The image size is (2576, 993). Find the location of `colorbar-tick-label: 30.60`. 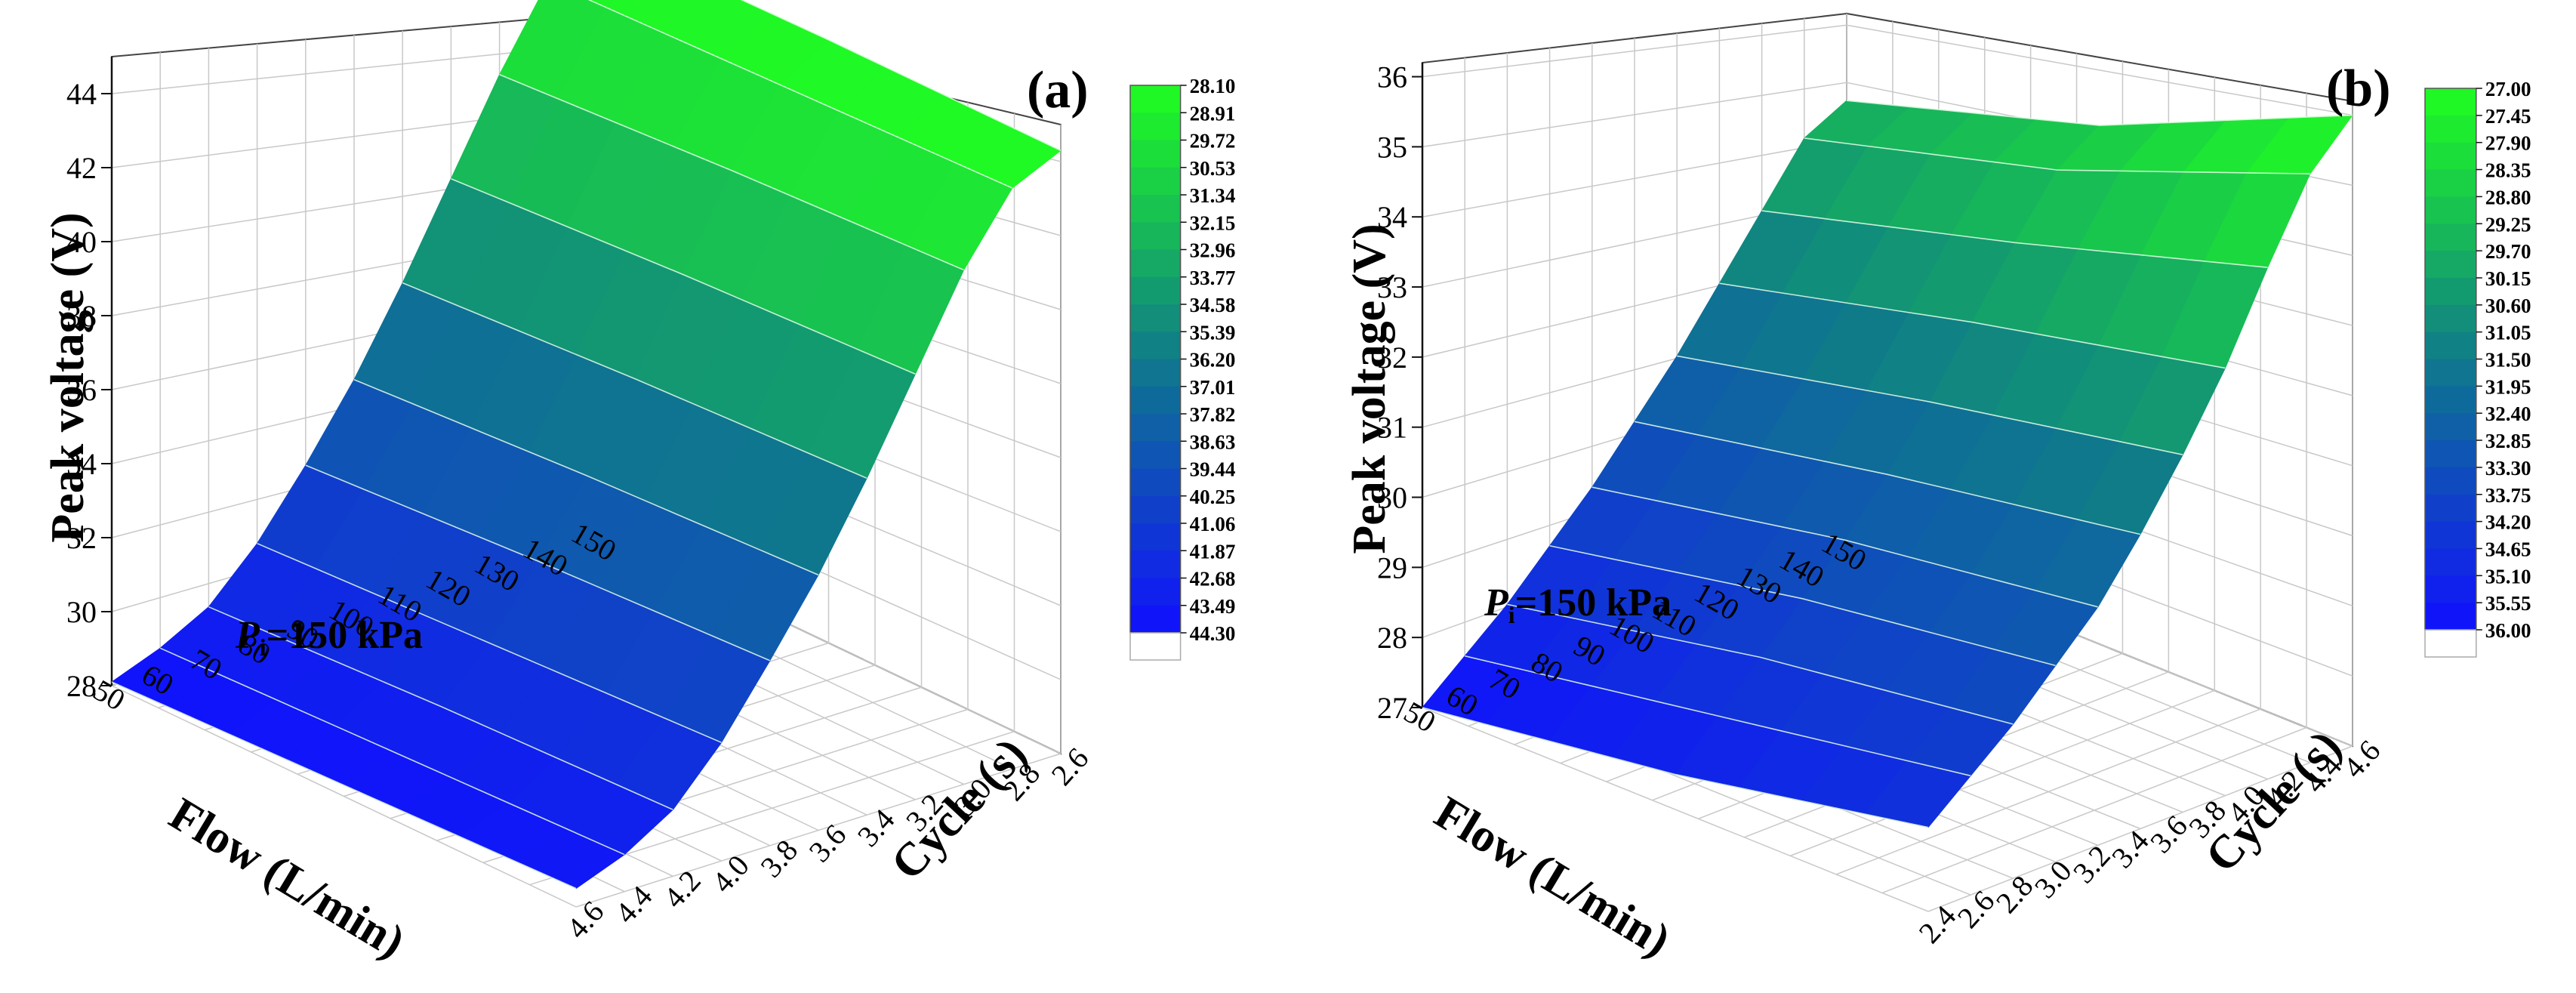

colorbar-tick-label: 30.60 is located at coordinates (2508, 306).